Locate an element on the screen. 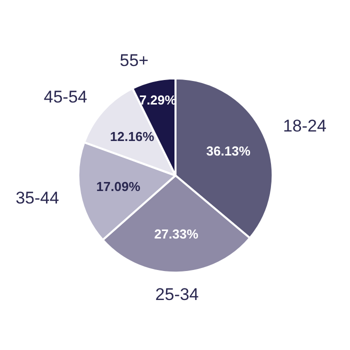  slice-label: 18-24 is located at coordinates (304, 126).